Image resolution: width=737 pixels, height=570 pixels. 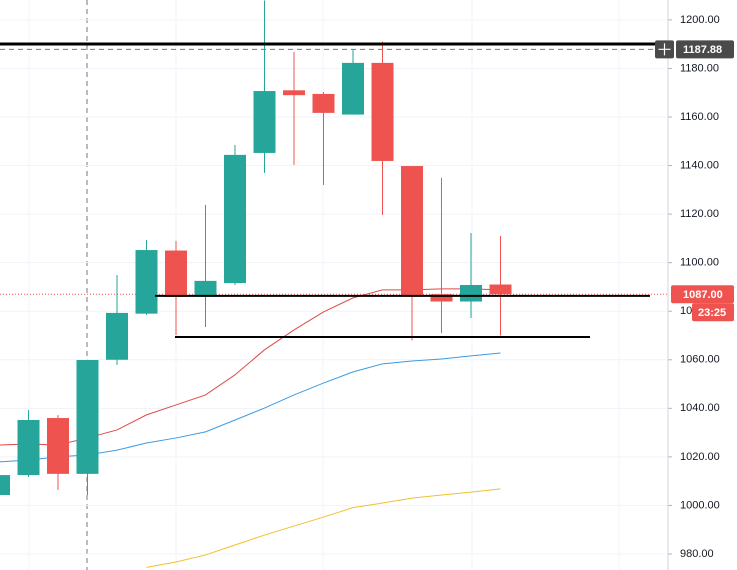 I want to click on crosshair-price-box, so click(x=705, y=49).